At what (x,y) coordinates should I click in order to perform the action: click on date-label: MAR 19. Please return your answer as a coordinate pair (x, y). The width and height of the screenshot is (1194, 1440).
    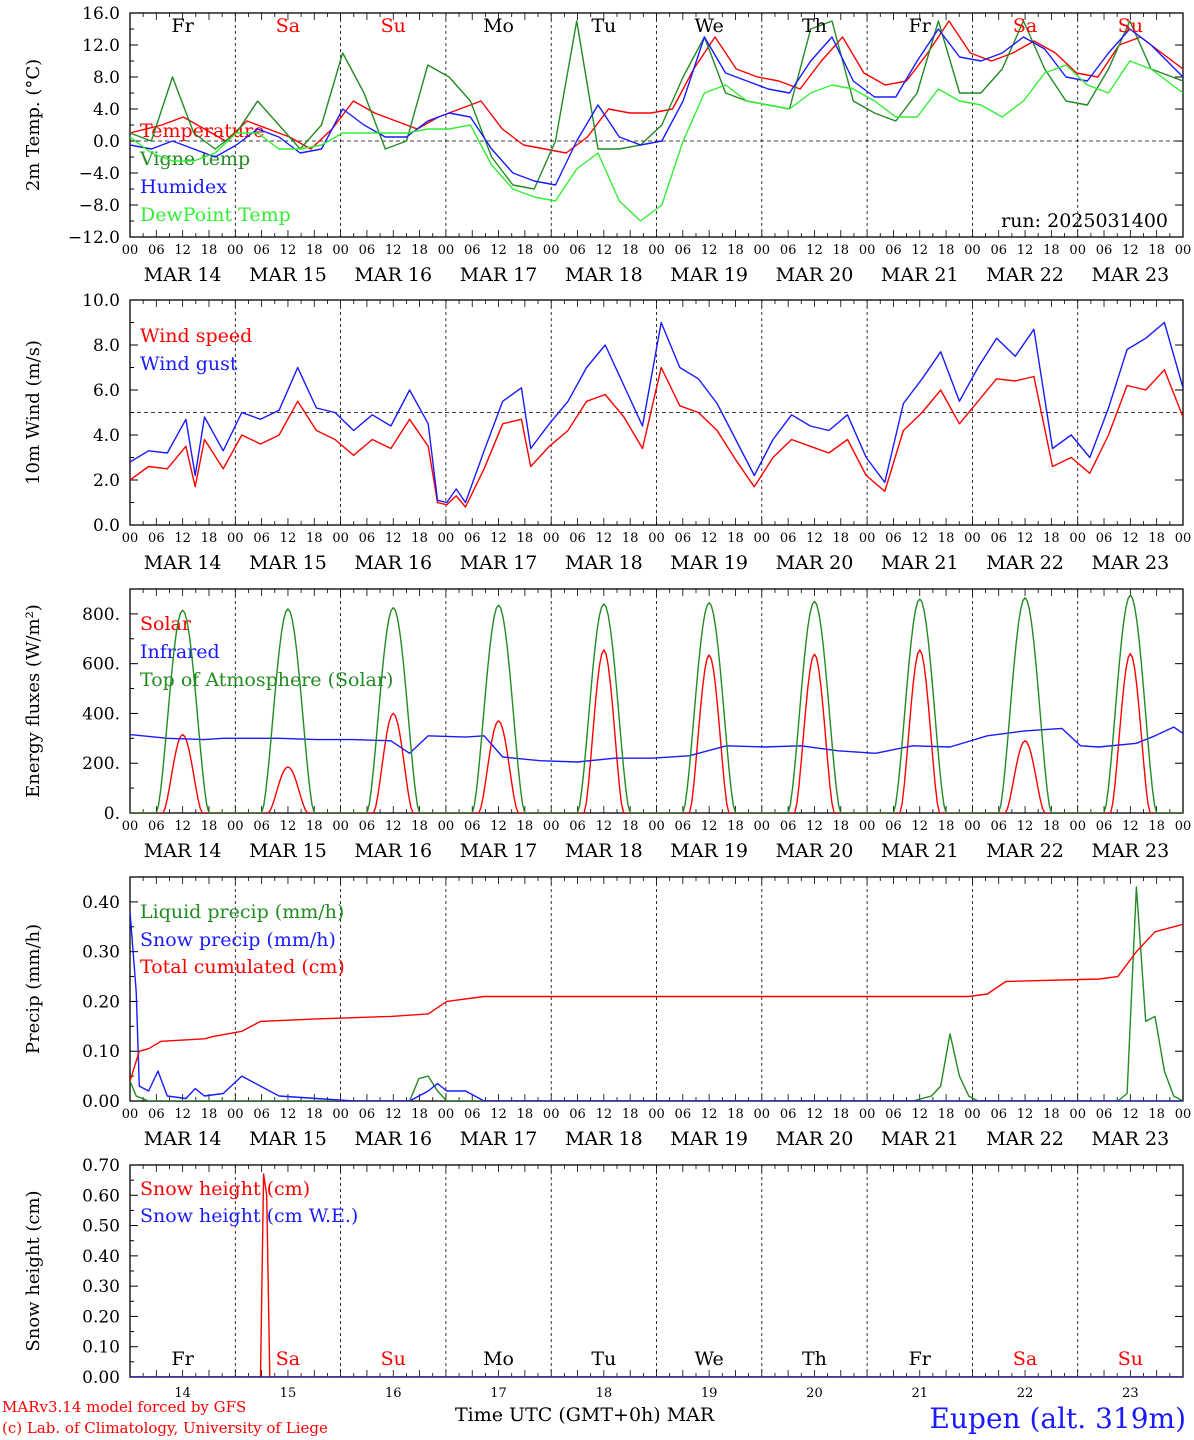
    Looking at the image, I should click on (709, 275).